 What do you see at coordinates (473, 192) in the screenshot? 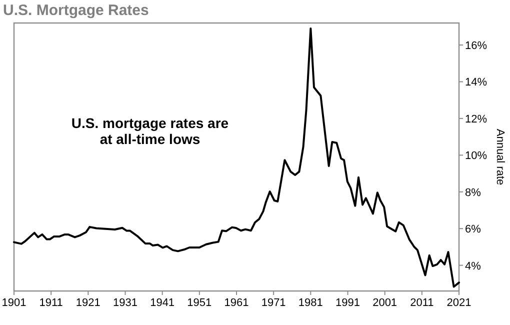
I see `y-tick-label: 8%` at bounding box center [473, 192].